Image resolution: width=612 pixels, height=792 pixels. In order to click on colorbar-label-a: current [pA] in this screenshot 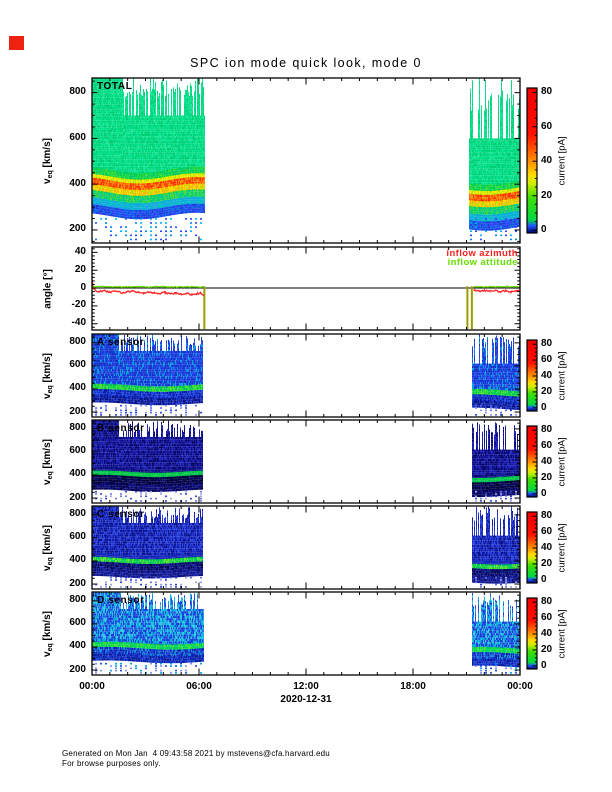, I will do `click(562, 375)`.